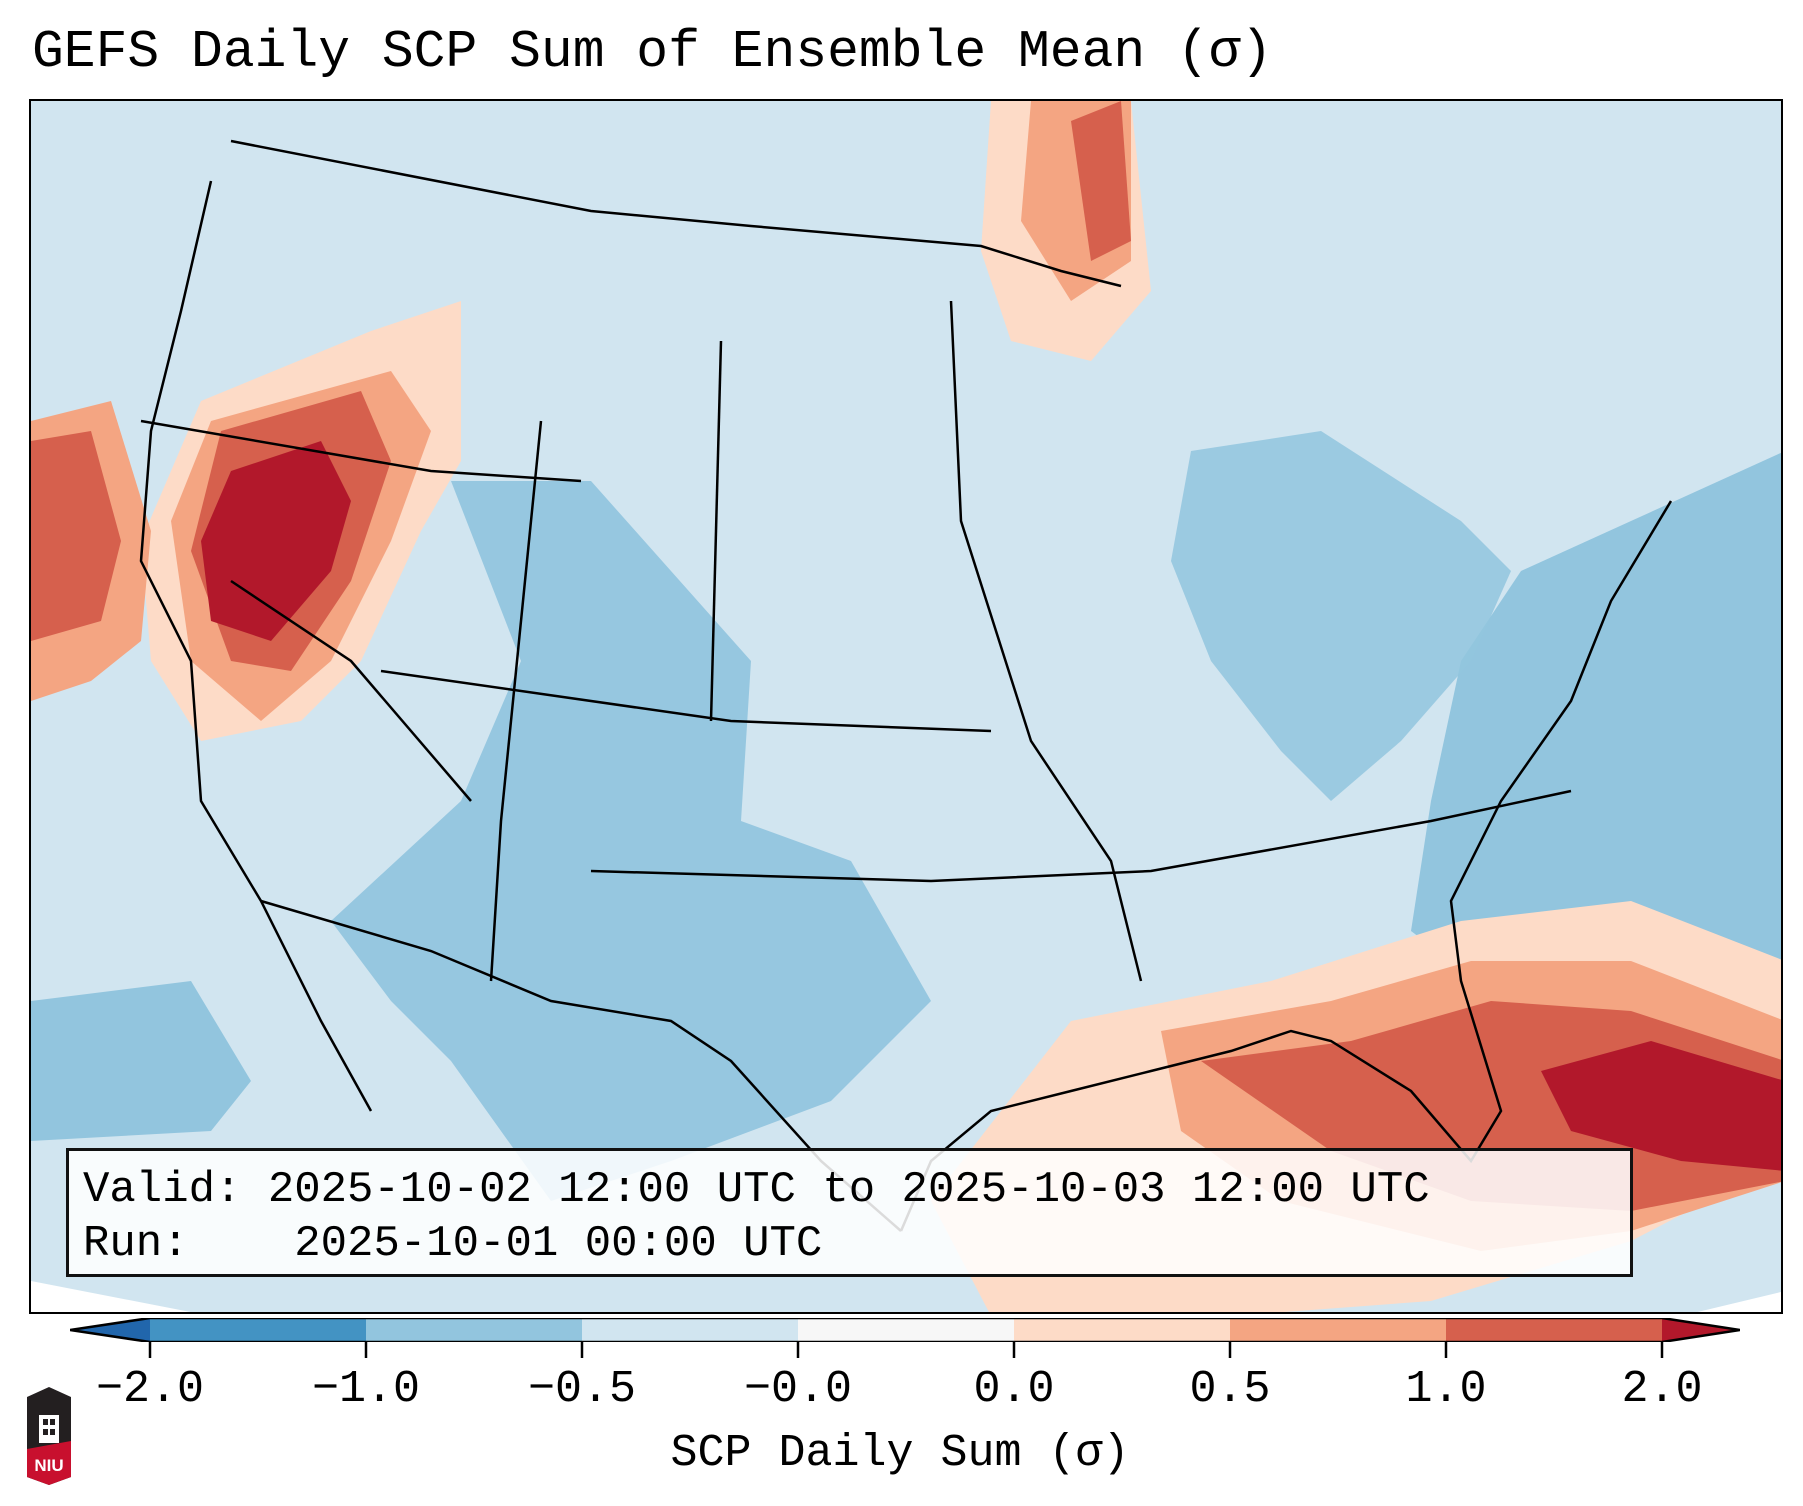 Image resolution: width=1803 pixels, height=1506 pixels. Describe the element at coordinates (110, 1330) in the screenshot. I see `colorbar-extend-low` at that location.